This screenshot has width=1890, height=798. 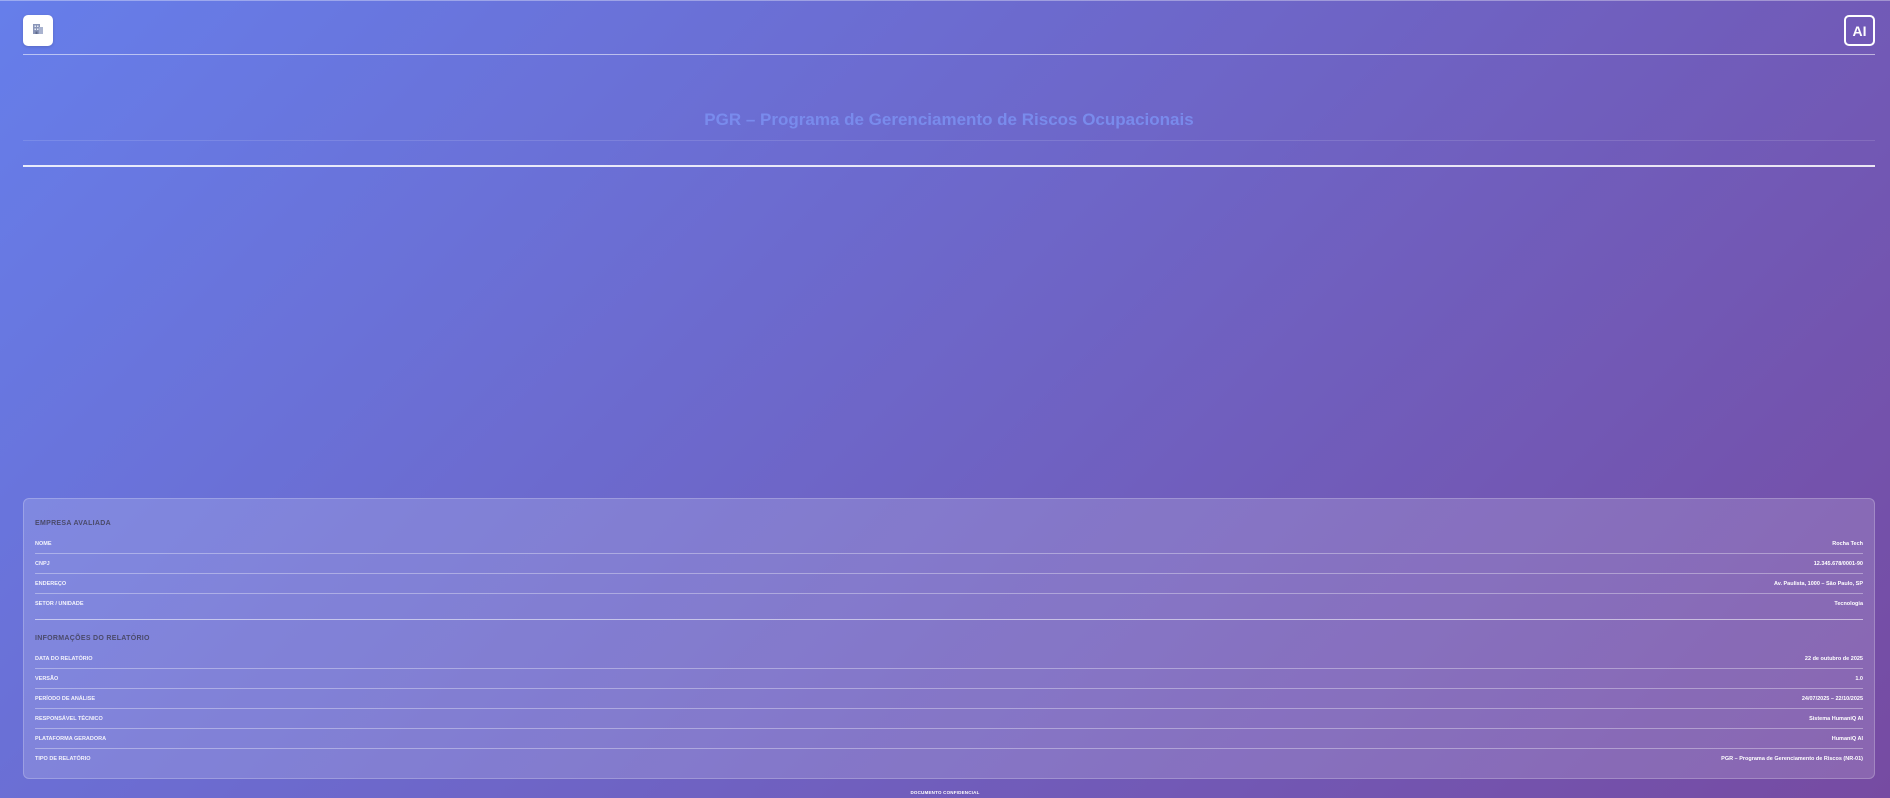 I want to click on info-row-platform: PLATAFORMA GERADORA HumaniQ AI, so click(x=949, y=739).